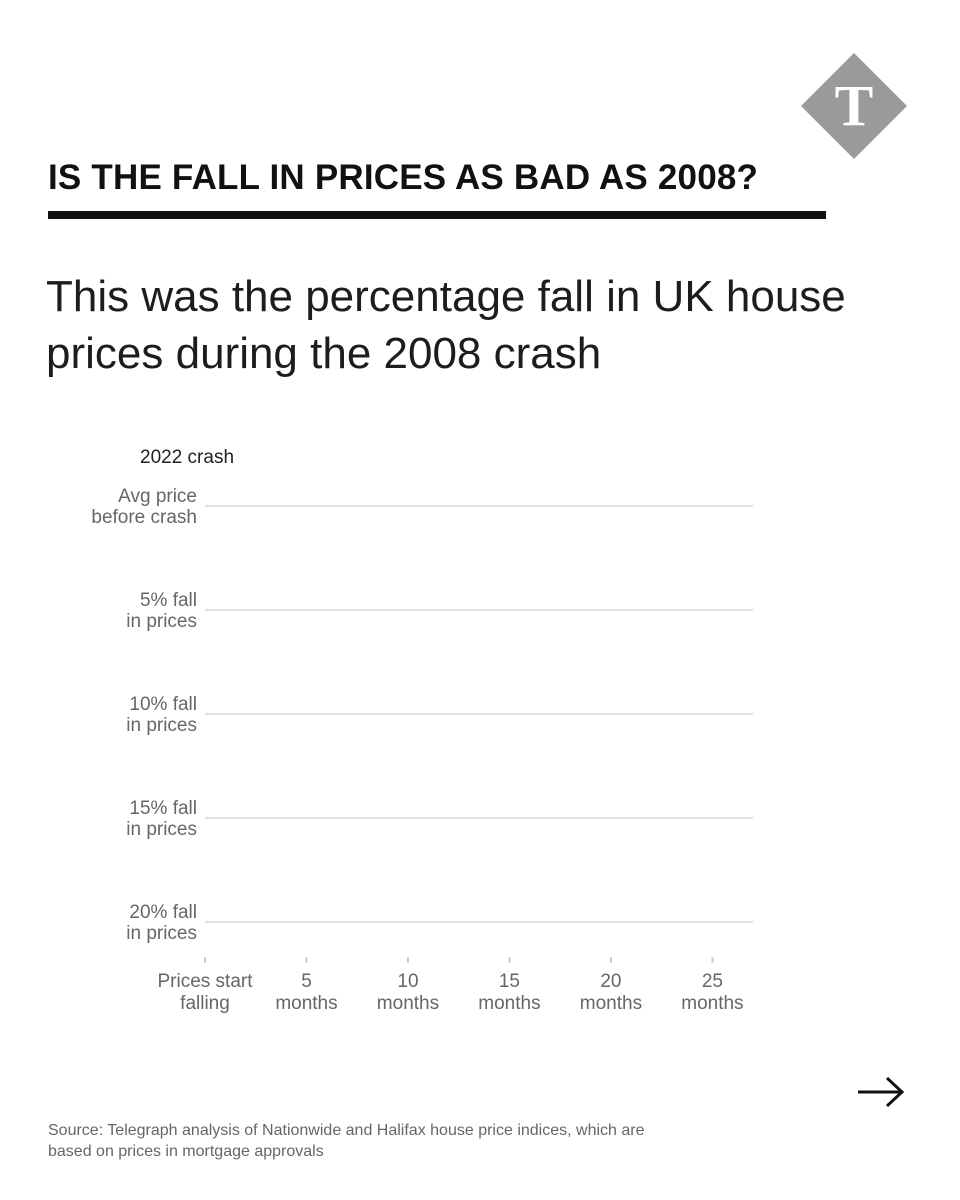  Describe the element at coordinates (437, 215) in the screenshot. I see `headline-rule` at that location.